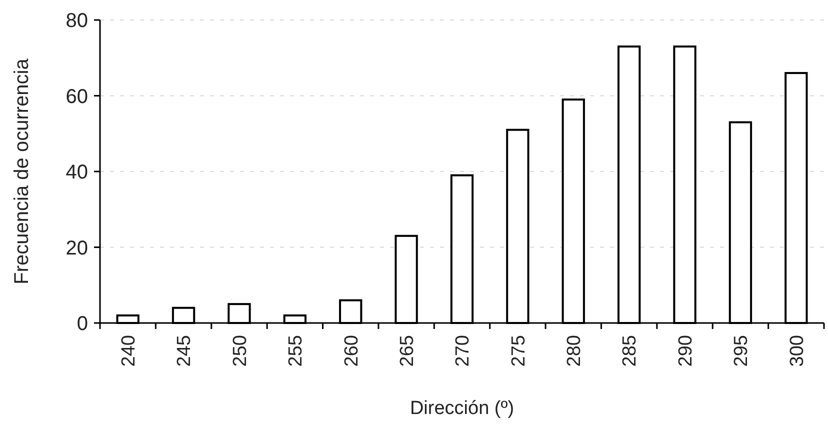  Describe the element at coordinates (797, 351) in the screenshot. I see `x-tick-label: 300` at that location.